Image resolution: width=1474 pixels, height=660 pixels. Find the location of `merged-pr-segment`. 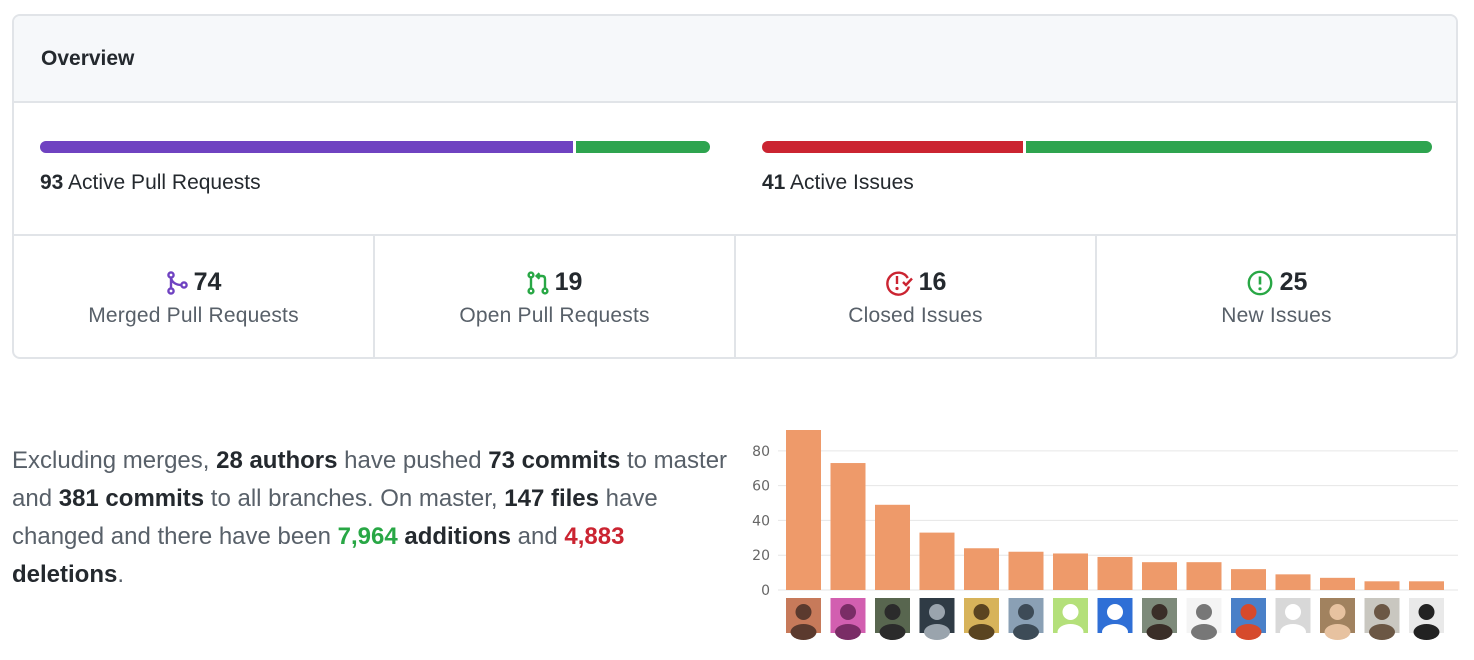

merged-pr-segment is located at coordinates (307, 147).